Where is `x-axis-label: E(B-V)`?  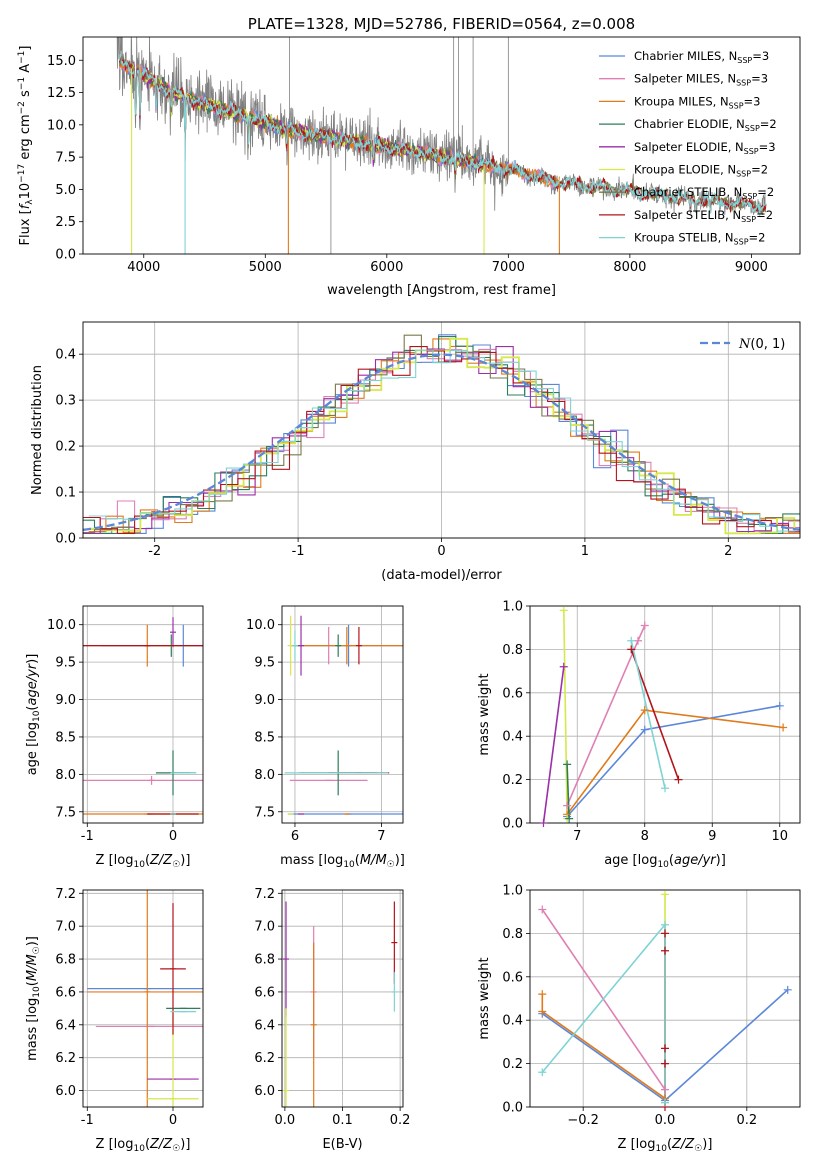
x-axis-label: E(B-V) is located at coordinates (342, 1144).